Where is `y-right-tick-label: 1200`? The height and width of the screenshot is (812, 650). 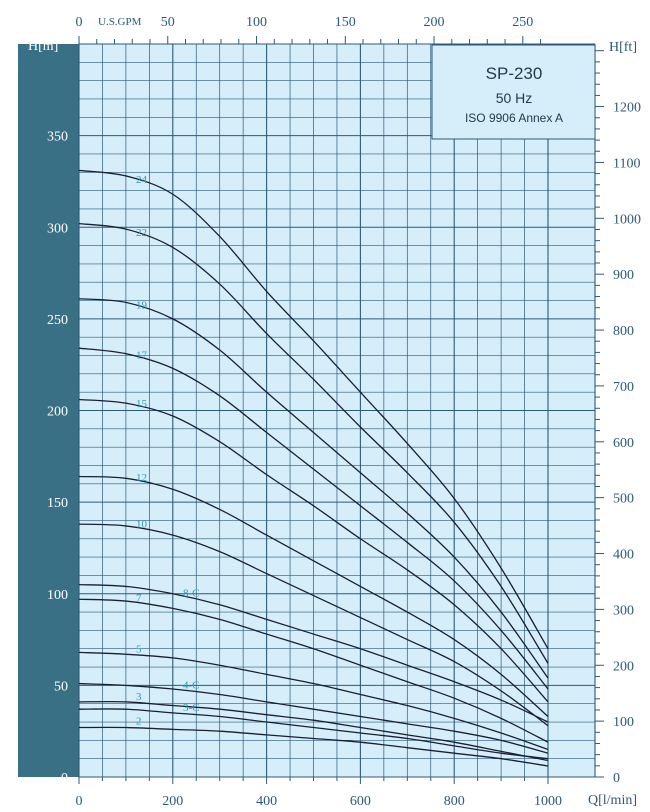
y-right-tick-label: 1200 is located at coordinates (627, 108).